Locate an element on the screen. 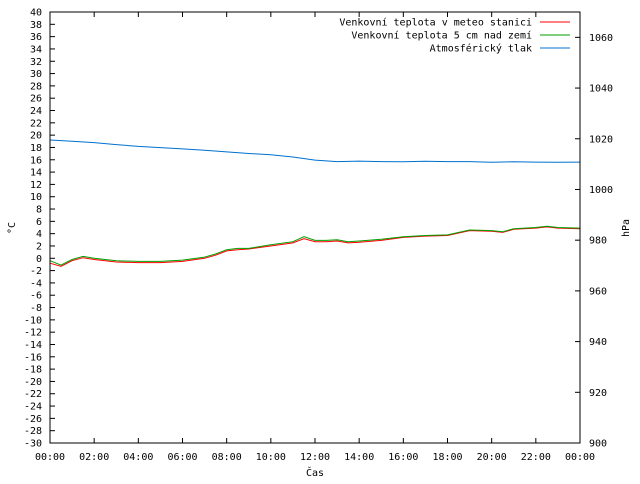 The height and width of the screenshot is (484, 640). y-left-tick-label: 12 is located at coordinates (36, 185).